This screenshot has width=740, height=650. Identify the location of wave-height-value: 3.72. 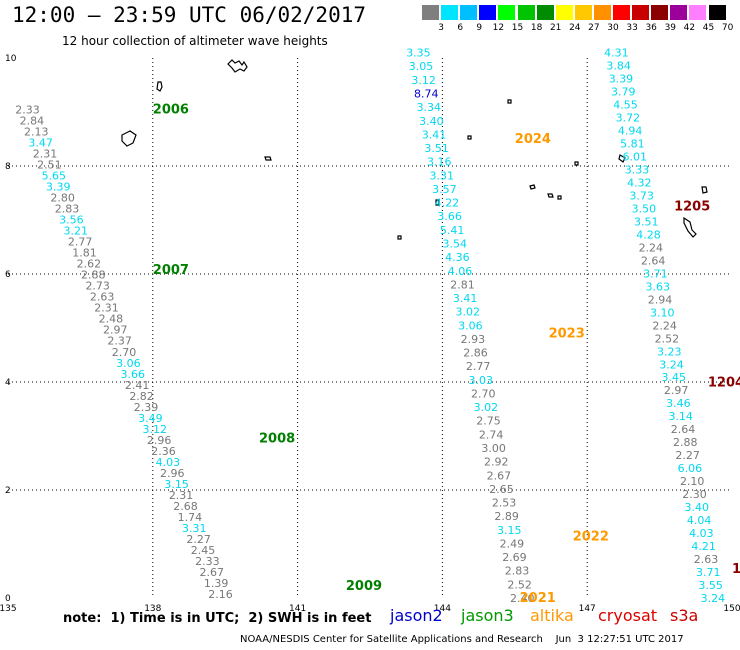
(628, 118).